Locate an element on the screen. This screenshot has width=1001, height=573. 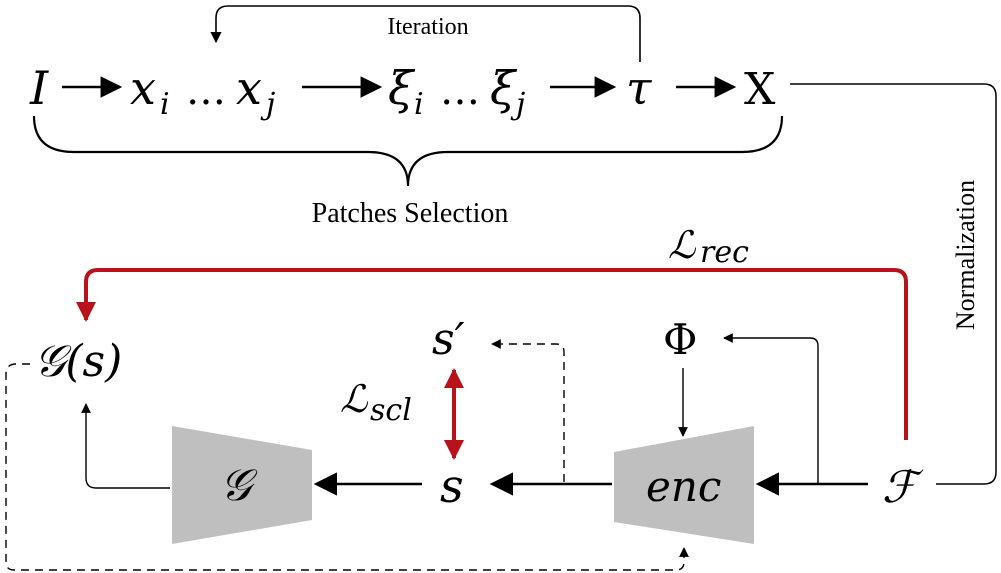
rec-loss-symbol: ℒ is located at coordinates (682, 245).